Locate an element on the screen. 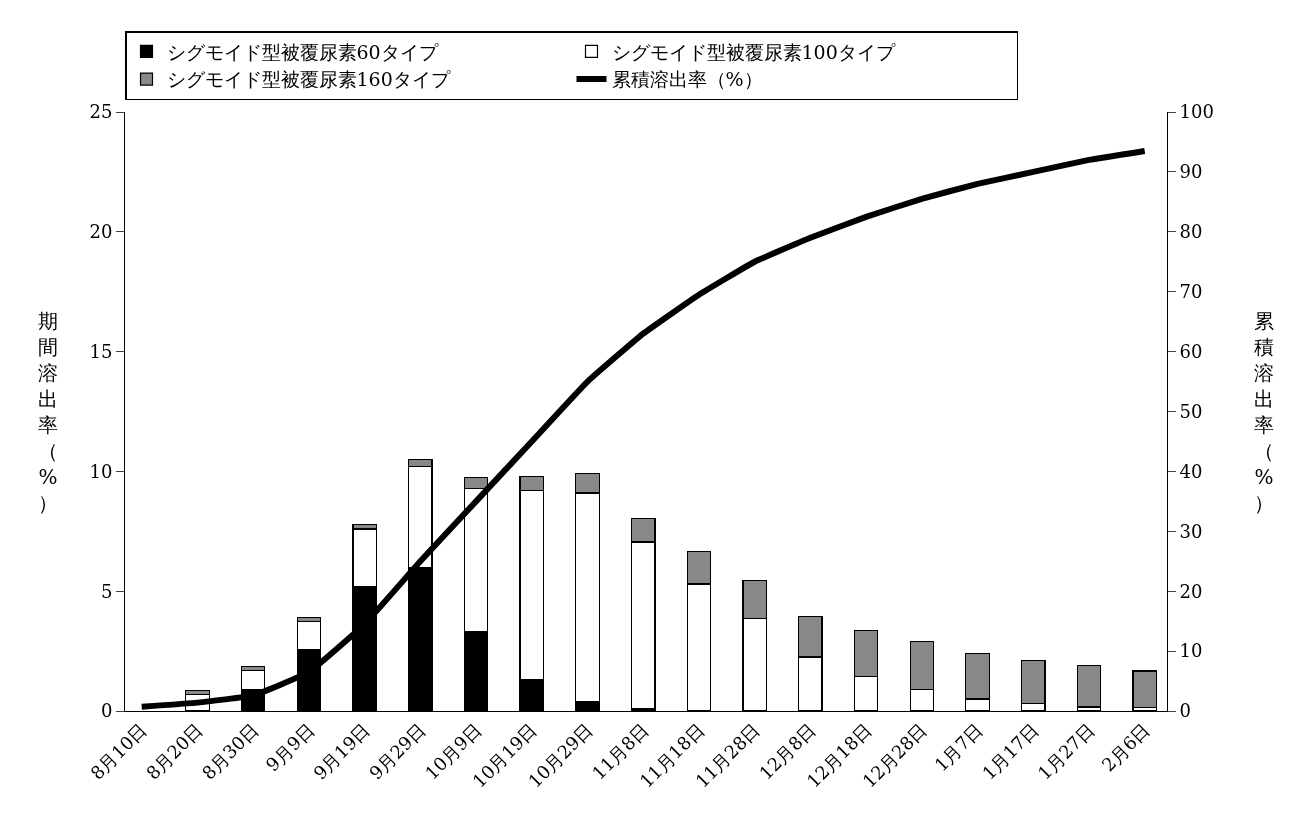 This screenshot has height=816, width=1297. y-tick-label: 0 is located at coordinates (106, 711).